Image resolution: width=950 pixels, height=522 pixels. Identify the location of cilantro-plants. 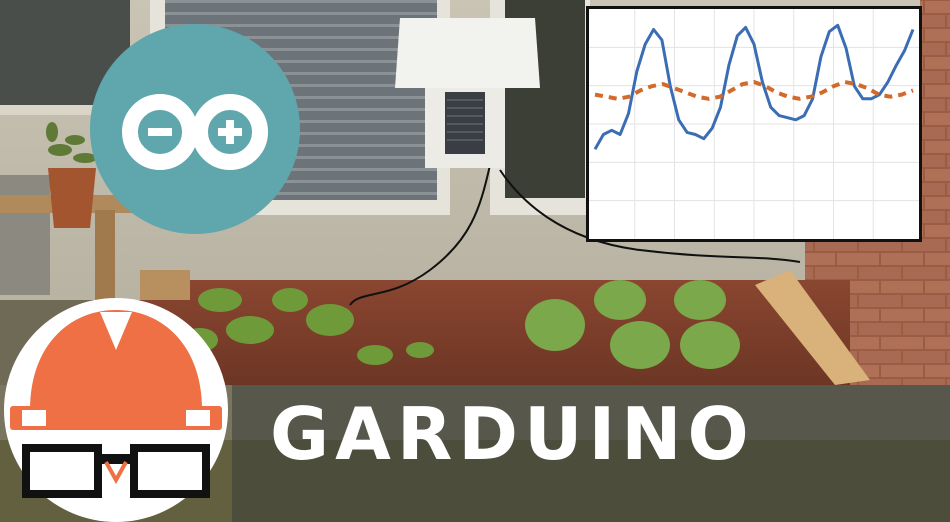
(632, 324).